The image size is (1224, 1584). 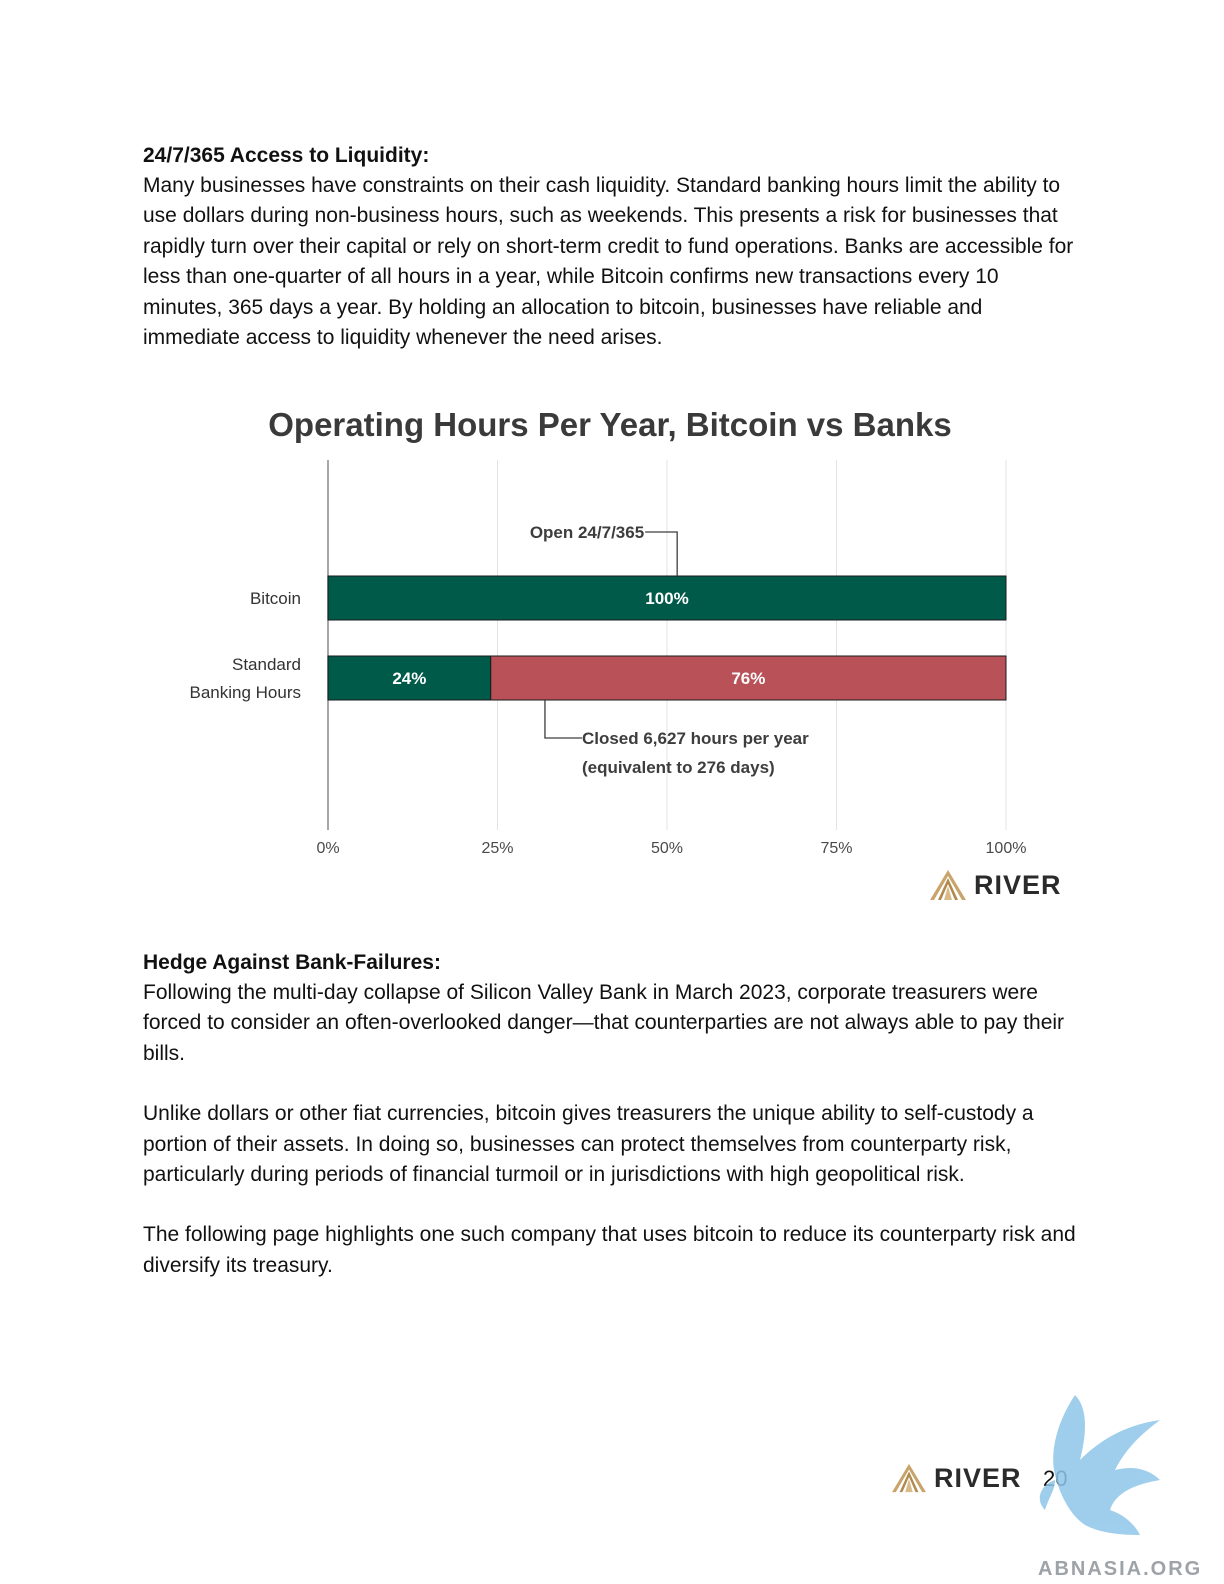 What do you see at coordinates (1120, 1487) in the screenshot?
I see `watermark-logo: ABNASIA.ORG` at bounding box center [1120, 1487].